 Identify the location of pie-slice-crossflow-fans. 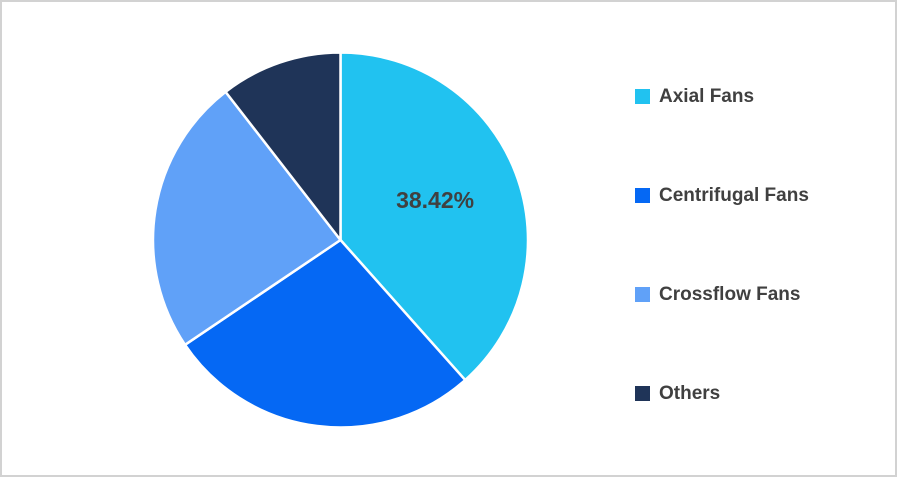
(246, 218).